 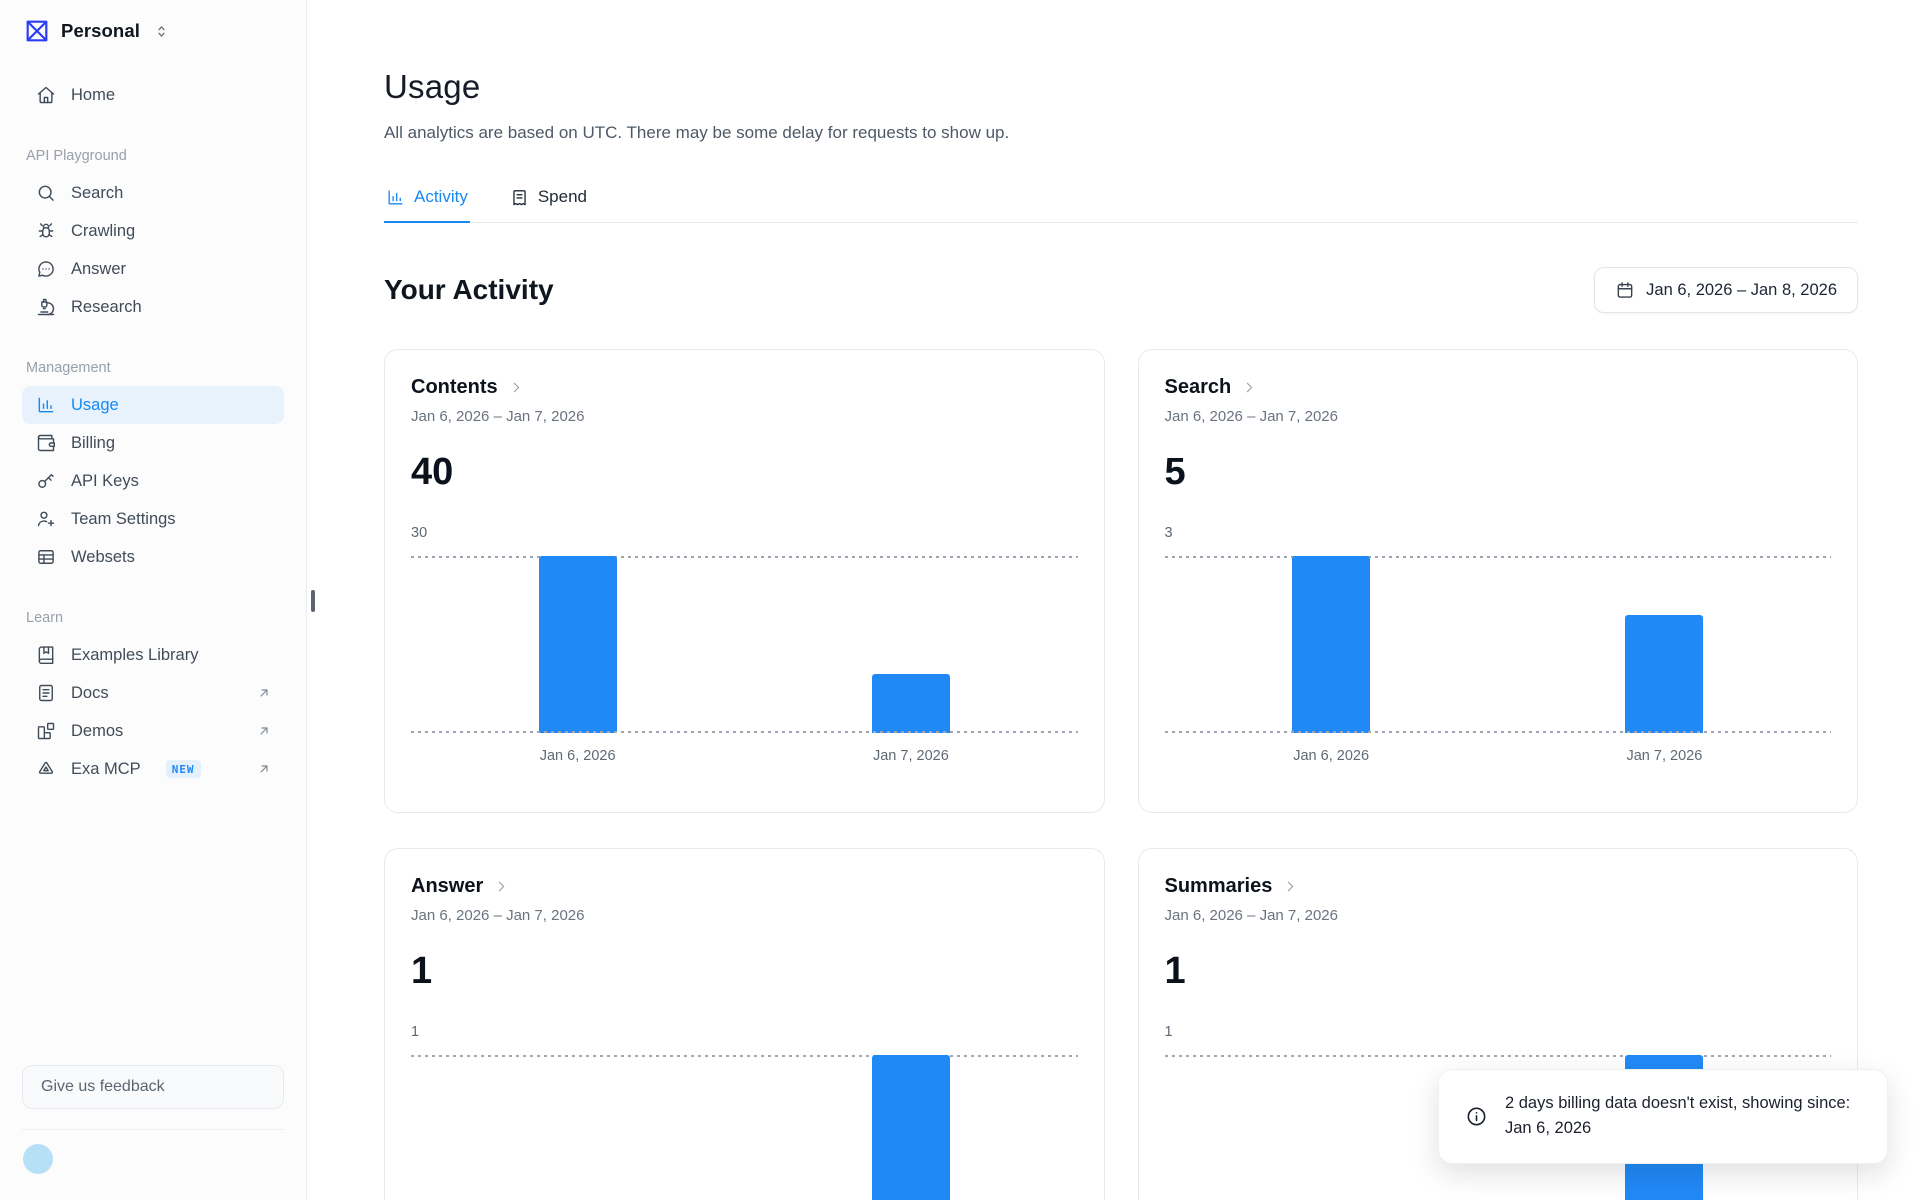 I want to click on sidebar-section-management: Usage Billing API Keys Team Settings Websets, so click(x=153, y=481).